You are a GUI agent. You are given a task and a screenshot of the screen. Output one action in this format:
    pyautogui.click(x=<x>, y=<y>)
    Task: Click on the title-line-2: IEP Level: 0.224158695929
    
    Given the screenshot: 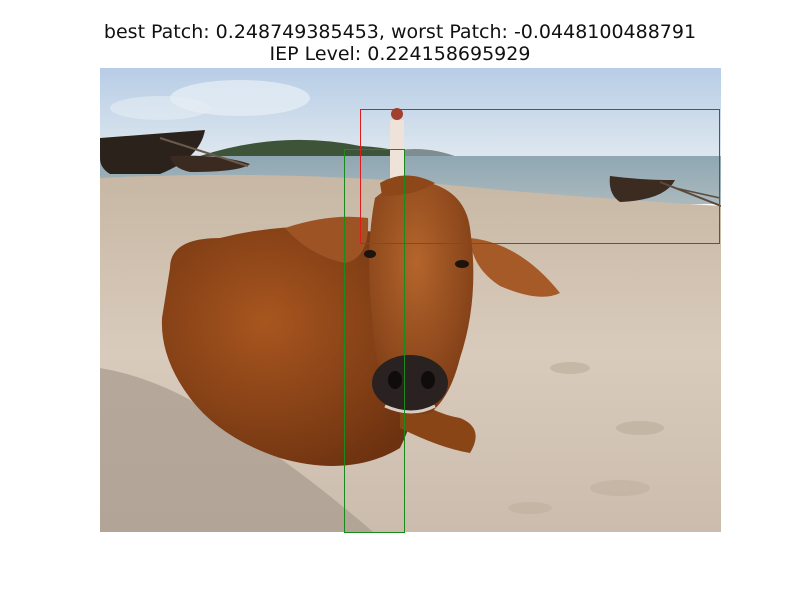 What is the action you would take?
    pyautogui.click(x=400, y=54)
    